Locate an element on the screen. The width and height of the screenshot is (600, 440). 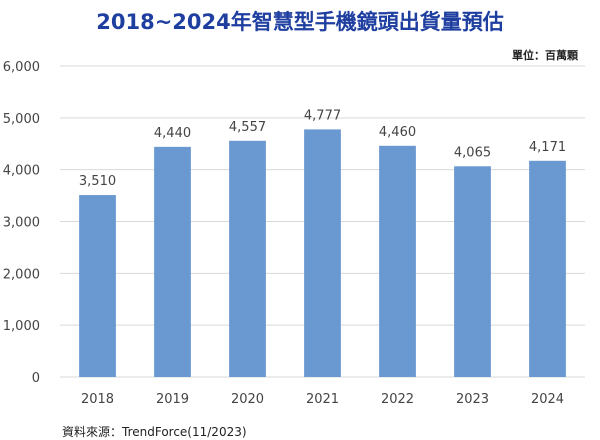
x-tick-label: 2021 is located at coordinates (322, 399).